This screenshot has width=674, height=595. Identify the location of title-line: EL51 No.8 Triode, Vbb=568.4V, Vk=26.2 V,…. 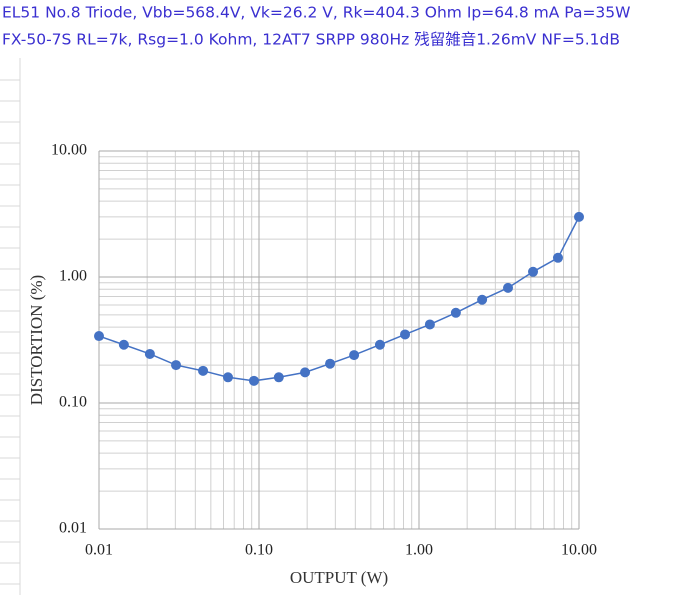
(316, 13).